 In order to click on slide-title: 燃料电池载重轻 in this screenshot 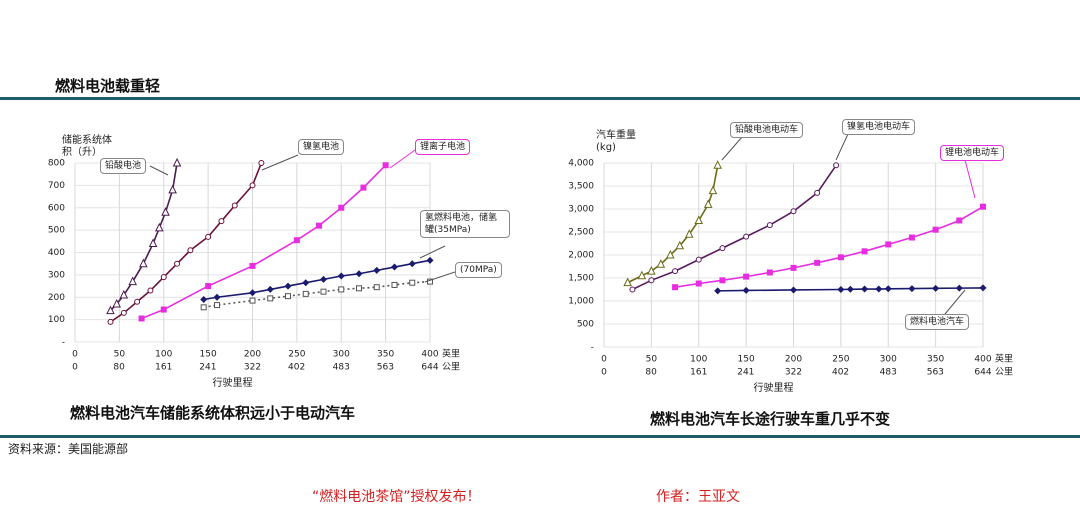, I will do `click(108, 86)`.